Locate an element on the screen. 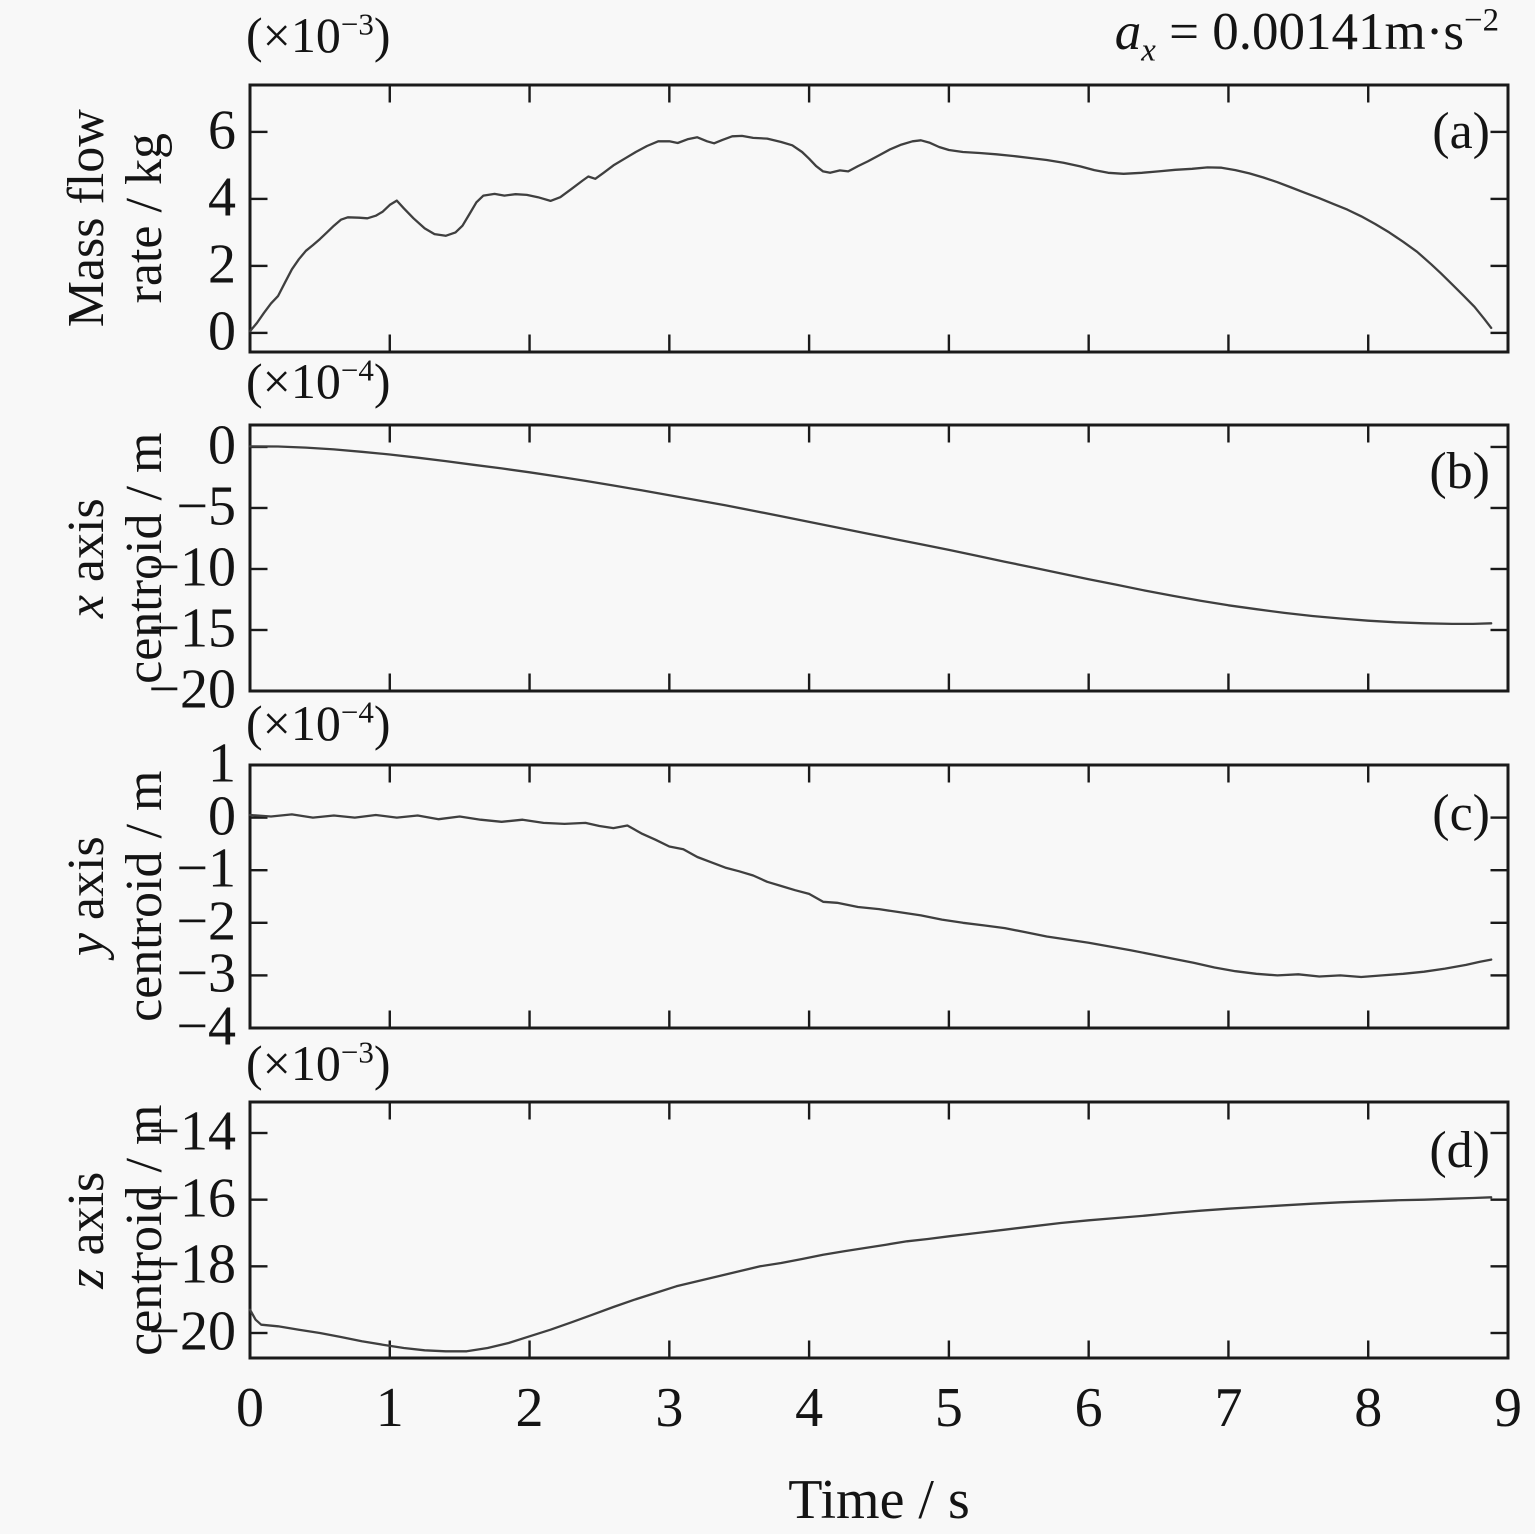 This screenshot has width=1535, height=1534. y-tick-label: −1 is located at coordinates (206, 868).